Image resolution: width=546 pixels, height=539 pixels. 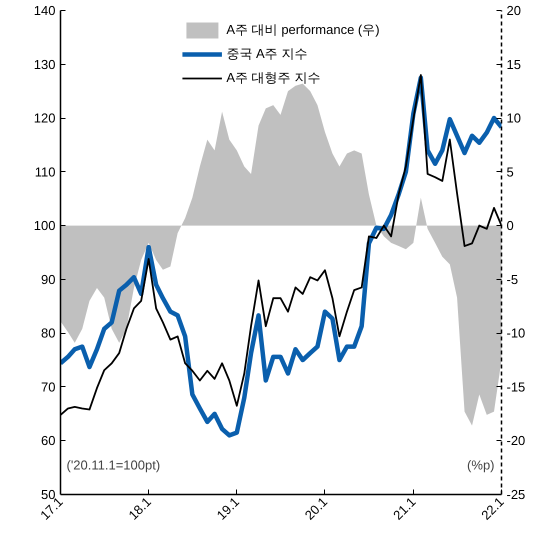 I want to click on y-tick-label: 140, so click(x=45, y=10).